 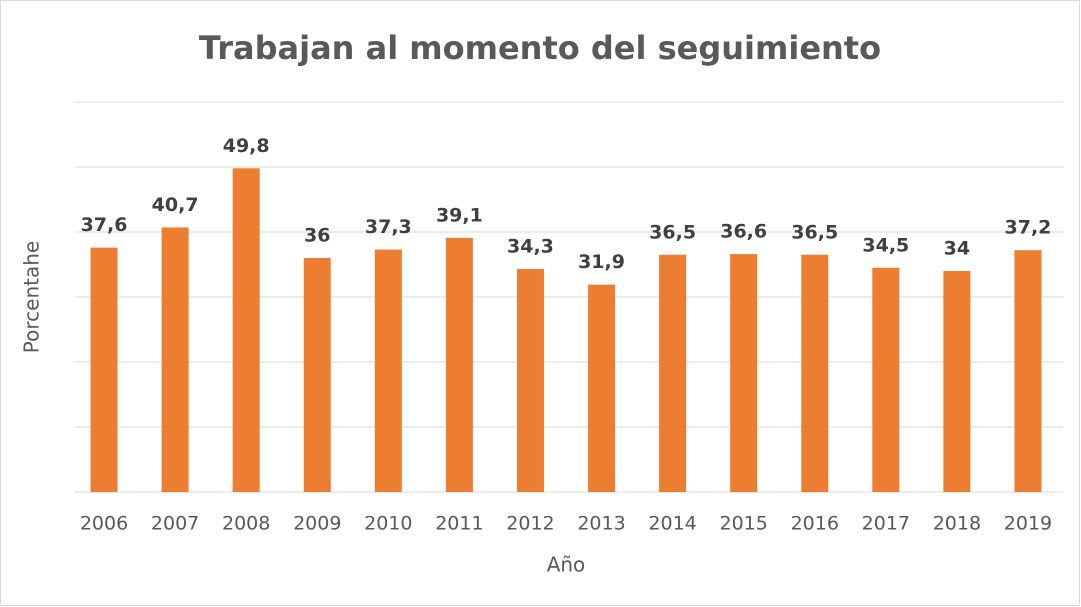 What do you see at coordinates (601, 262) in the screenshot?
I see `data-label: 31,9` at bounding box center [601, 262].